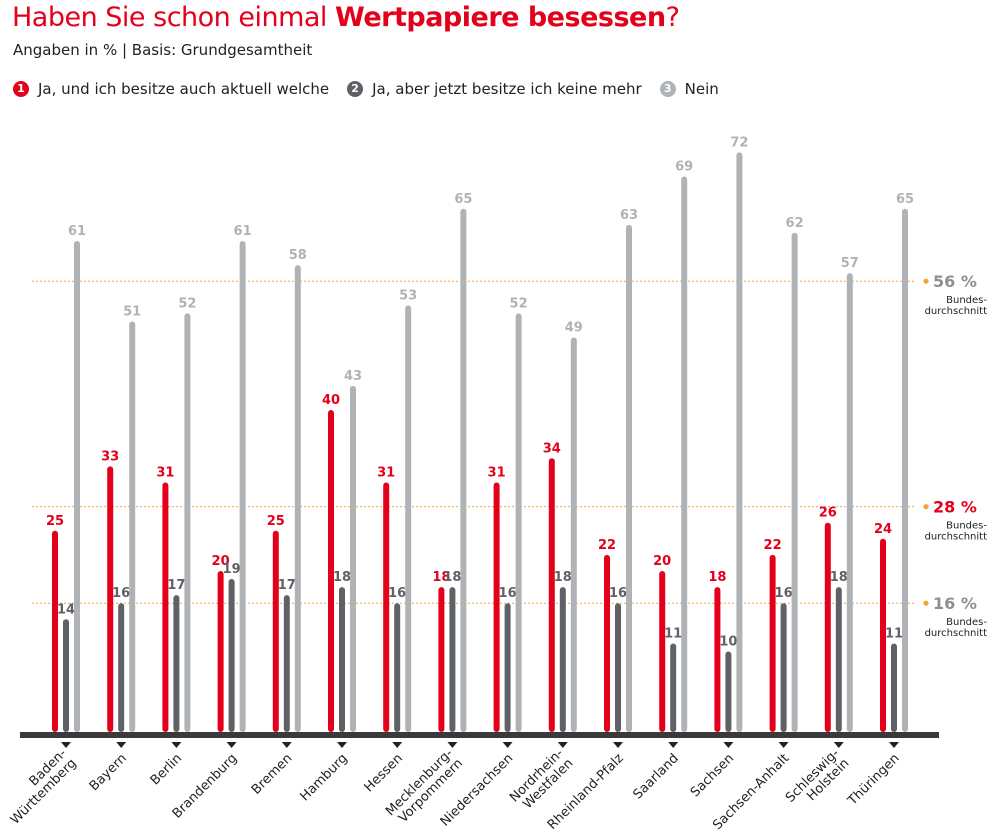  Describe the element at coordinates (955, 281) in the screenshot. I see `reference-label: 56 %` at that location.